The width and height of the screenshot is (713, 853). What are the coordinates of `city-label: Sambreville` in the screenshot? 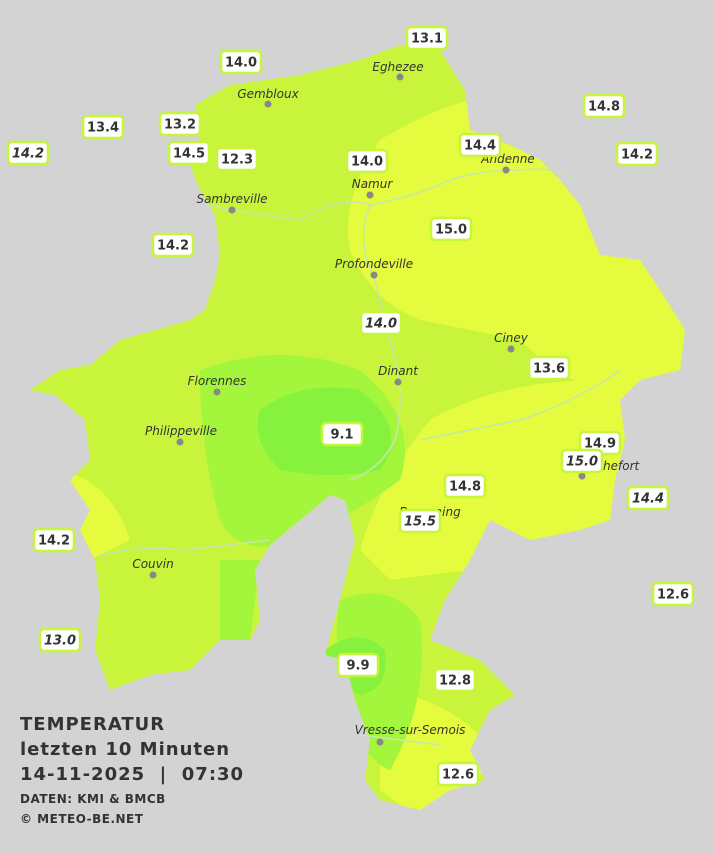 It's located at (231, 199).